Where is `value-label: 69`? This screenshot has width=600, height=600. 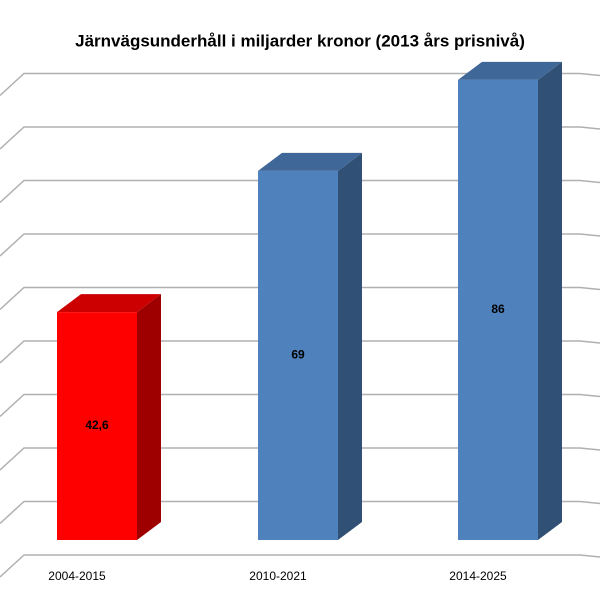
value-label: 69 is located at coordinates (298, 355).